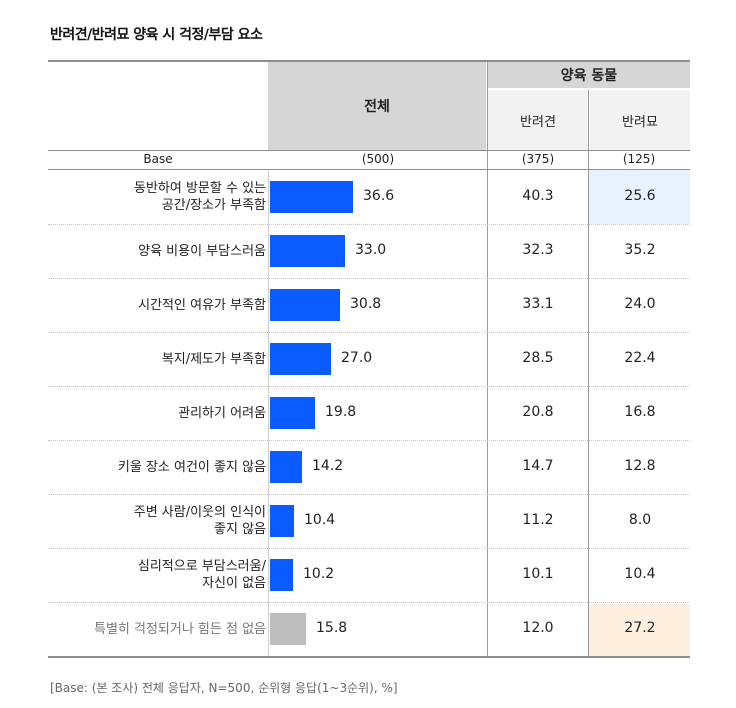  I want to click on cell-dog-value: 11.2, so click(538, 520).